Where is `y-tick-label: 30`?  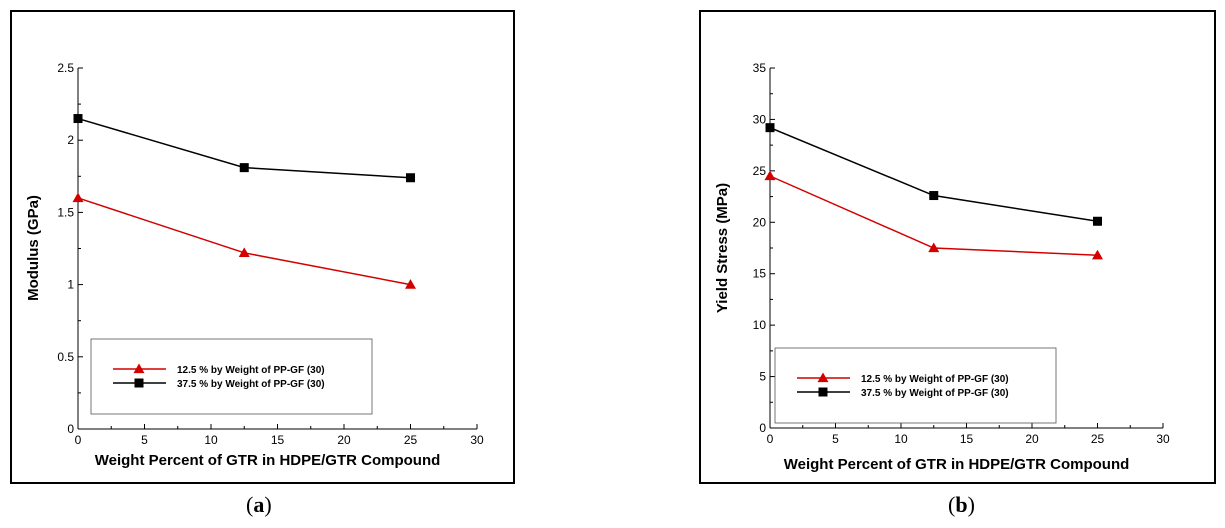
y-tick-label: 30 is located at coordinates (760, 119).